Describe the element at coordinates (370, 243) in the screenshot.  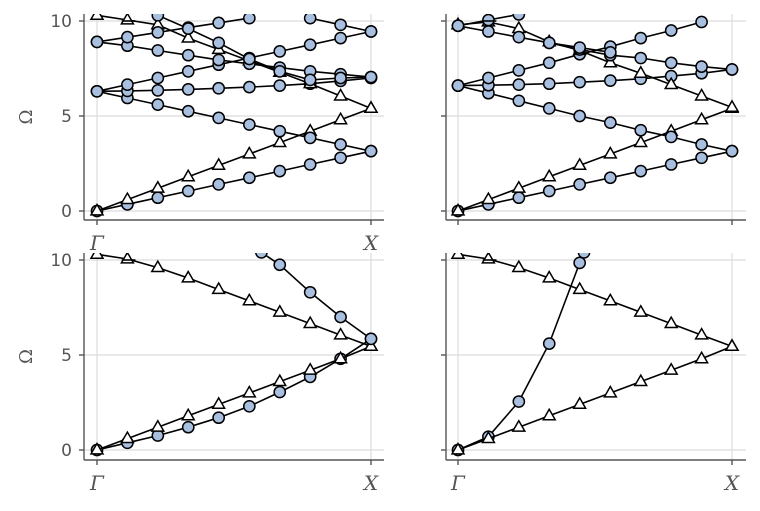
I see `x-tick-label: X` at that location.